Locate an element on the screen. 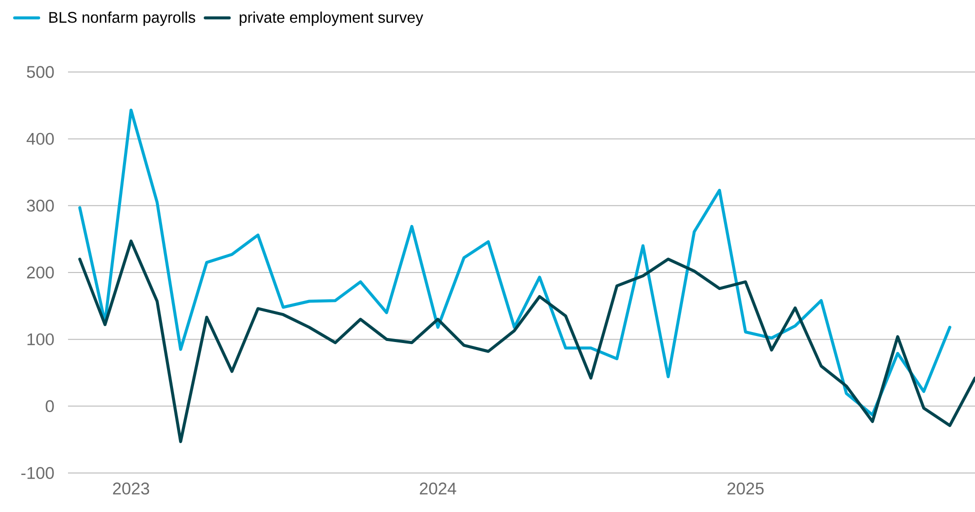 This screenshot has width=975, height=512. legend-label: BLS nonfarm payrolls is located at coordinates (122, 19).